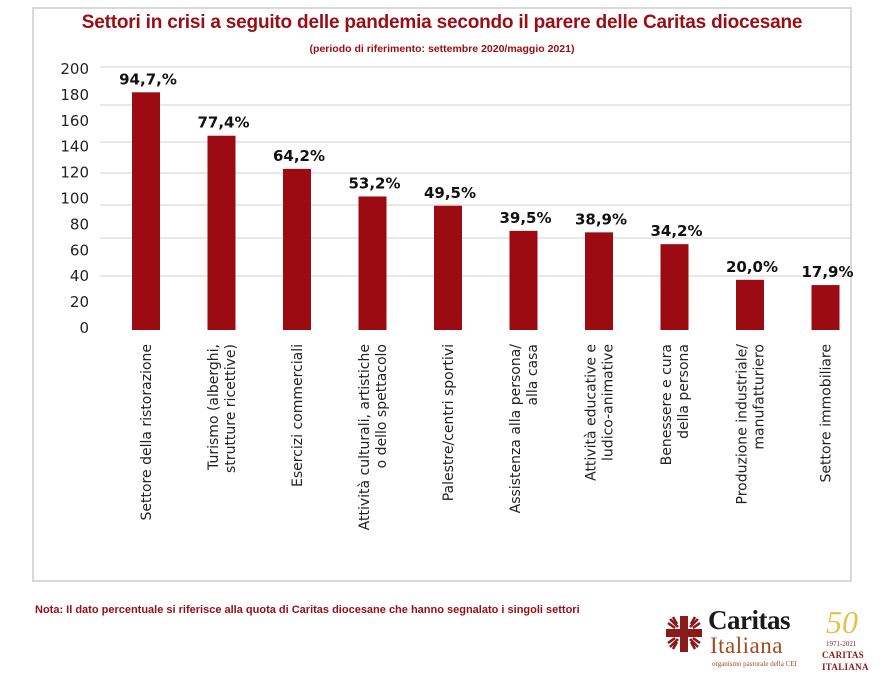 The width and height of the screenshot is (884, 682). I want to click on x-tick-label: Esercizi commerciali, so click(298, 415).